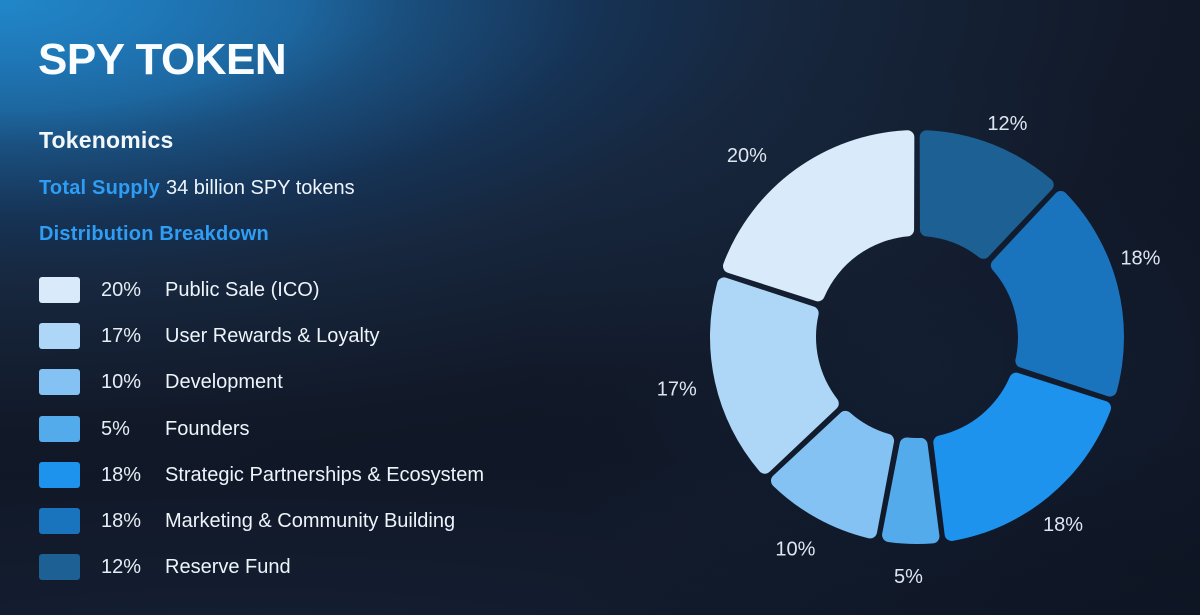  What do you see at coordinates (242, 290) in the screenshot?
I see `legend-label: Public Sale (ICO)` at bounding box center [242, 290].